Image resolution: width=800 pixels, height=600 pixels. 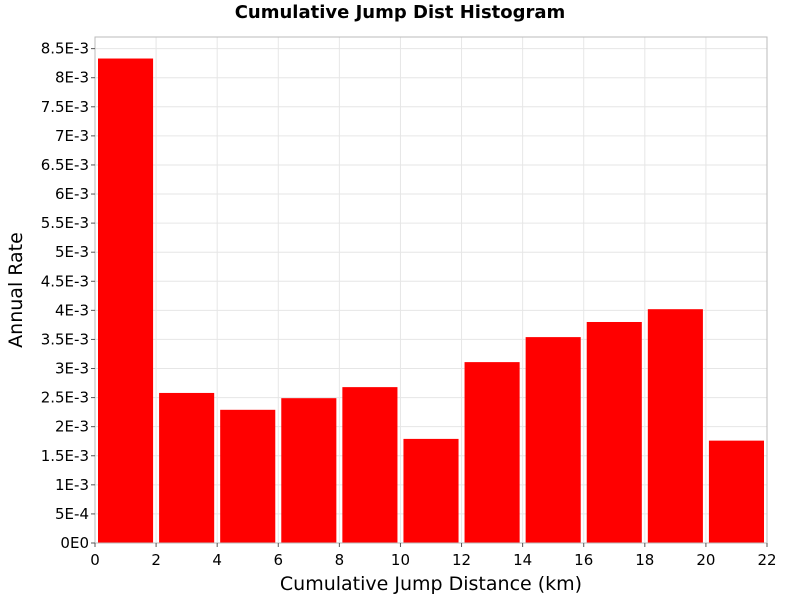 I want to click on y-tick-label: 5E-4, so click(x=72, y=514).